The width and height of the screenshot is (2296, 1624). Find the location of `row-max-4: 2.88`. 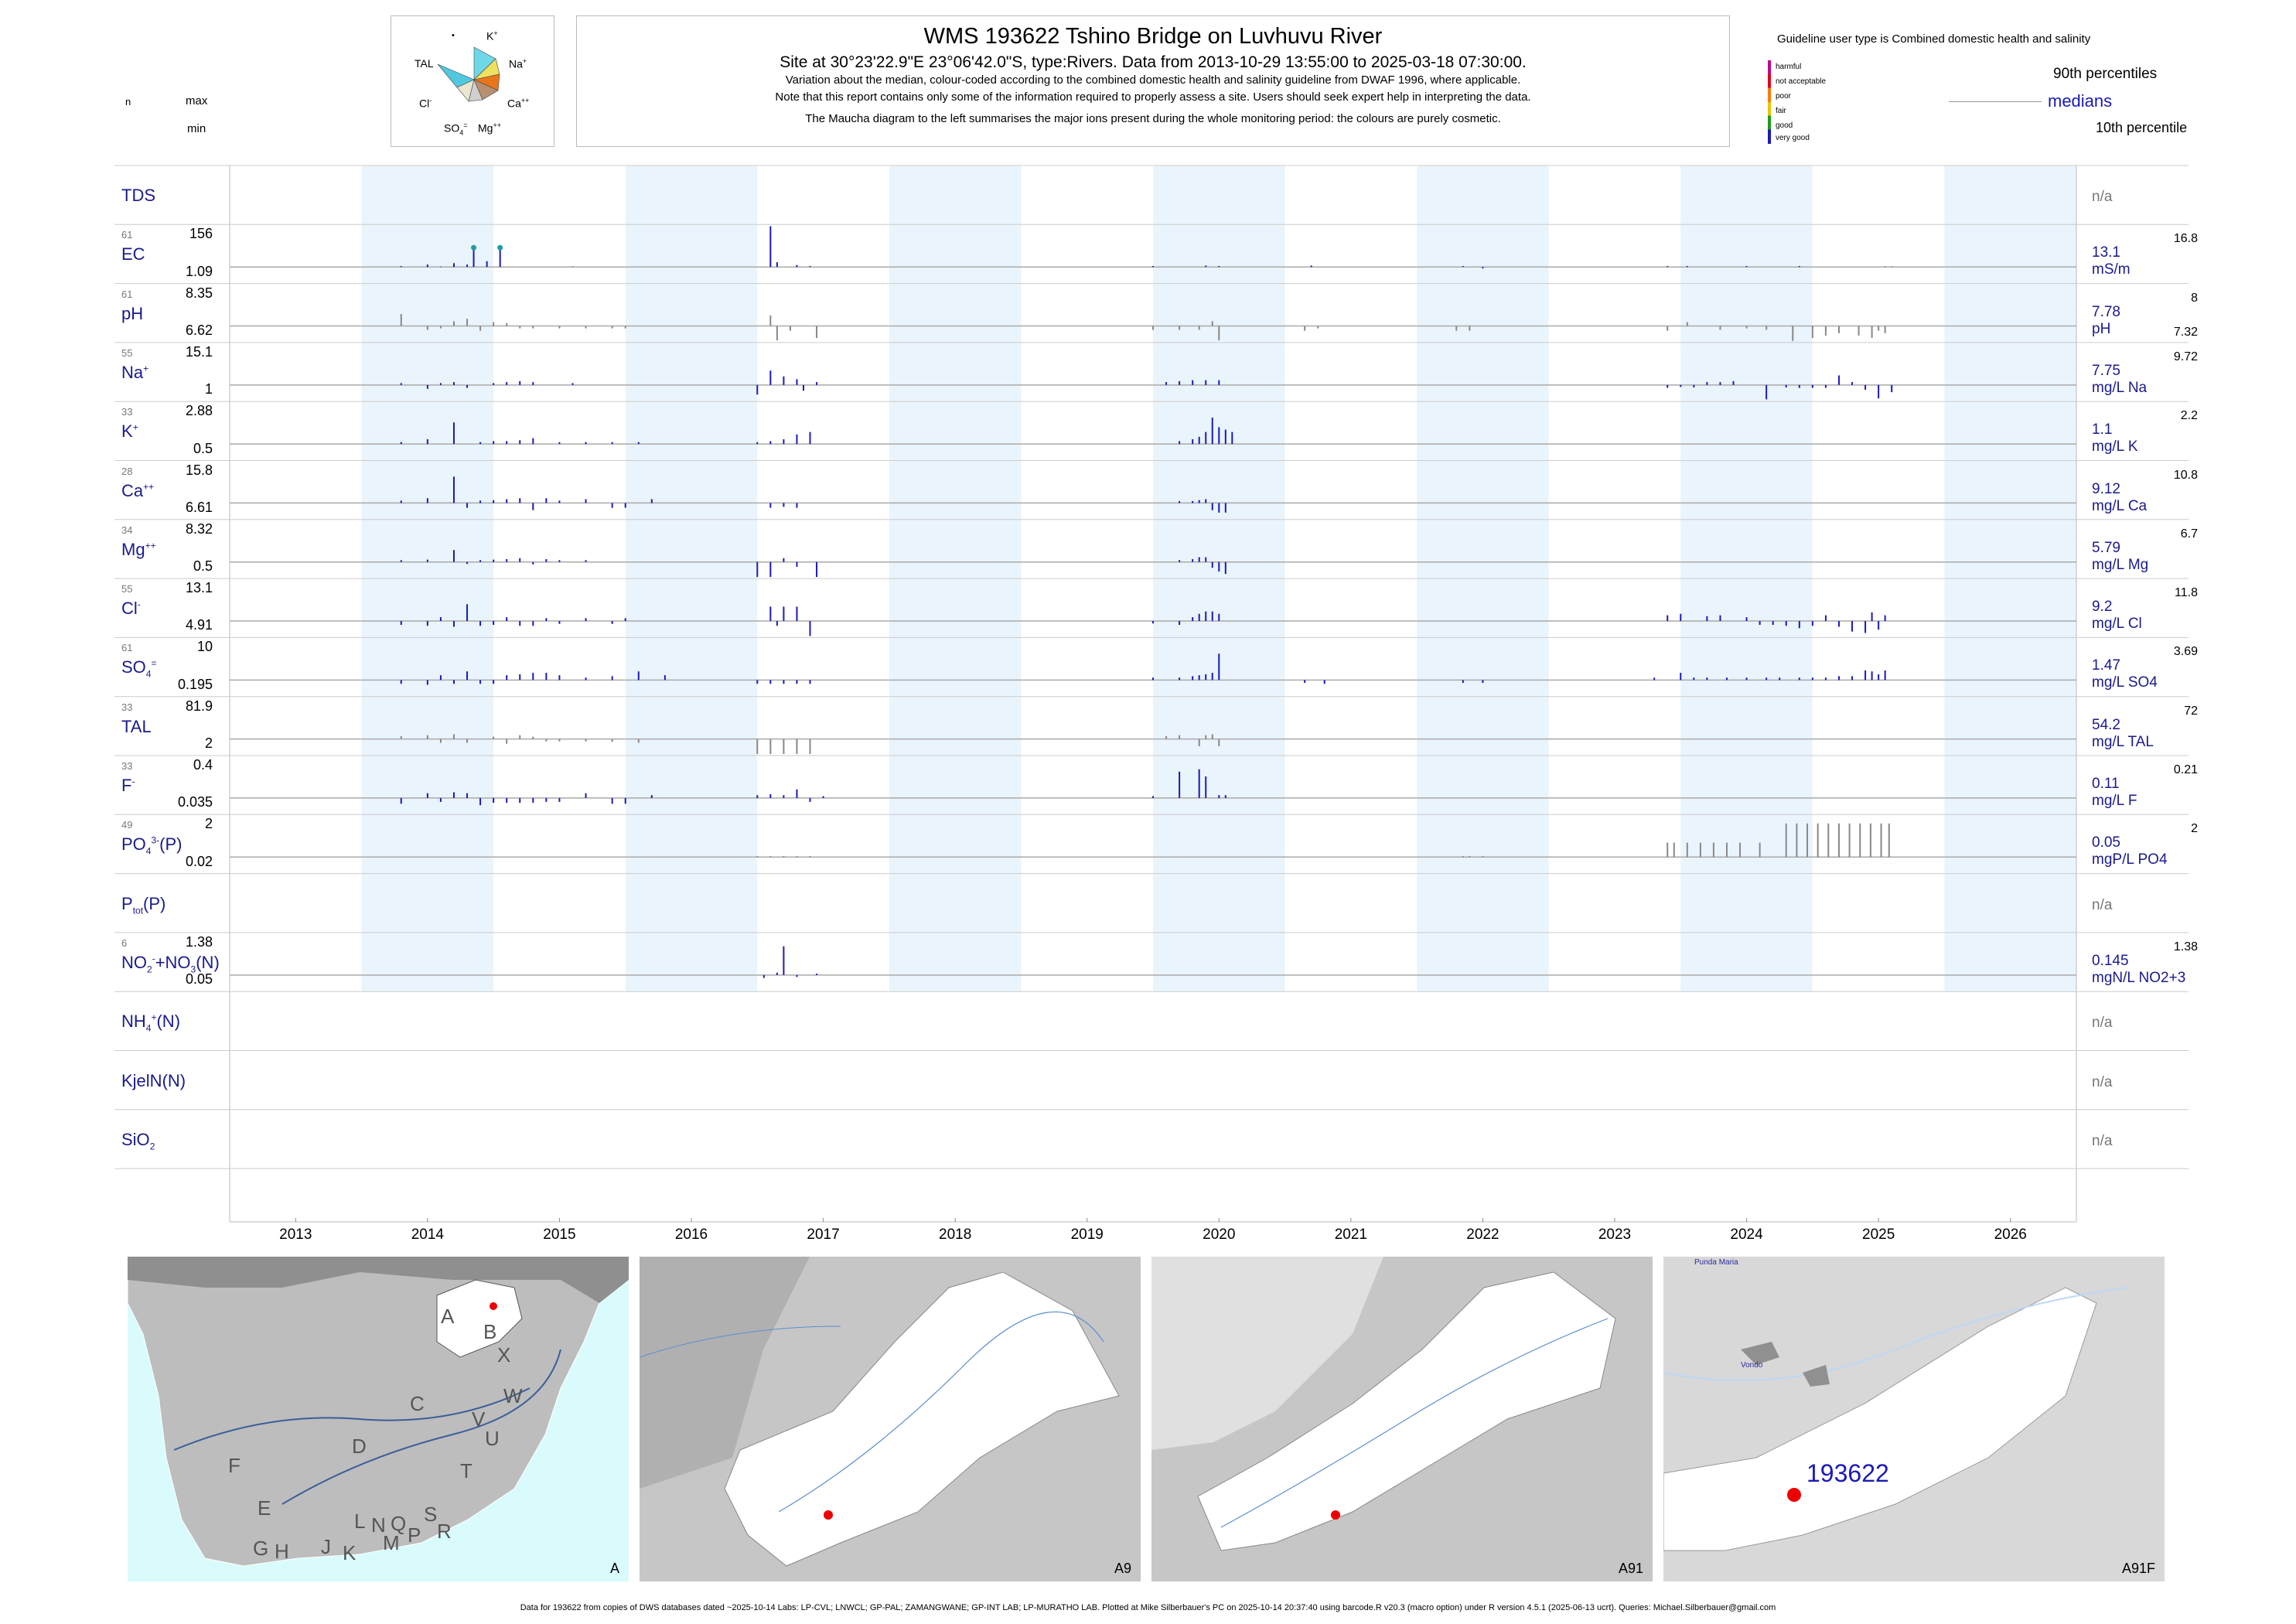

row-max-4: 2.88 is located at coordinates (199, 411).